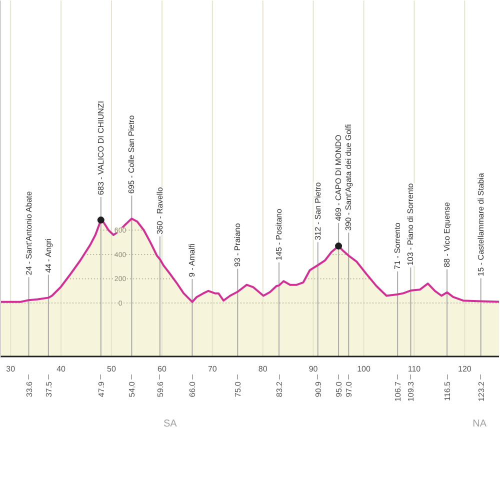 The height and width of the screenshot is (500, 500). What do you see at coordinates (101, 148) in the screenshot?
I see `ref-line-label: 683 - VALICO DI CHIUNZI` at bounding box center [101, 148].